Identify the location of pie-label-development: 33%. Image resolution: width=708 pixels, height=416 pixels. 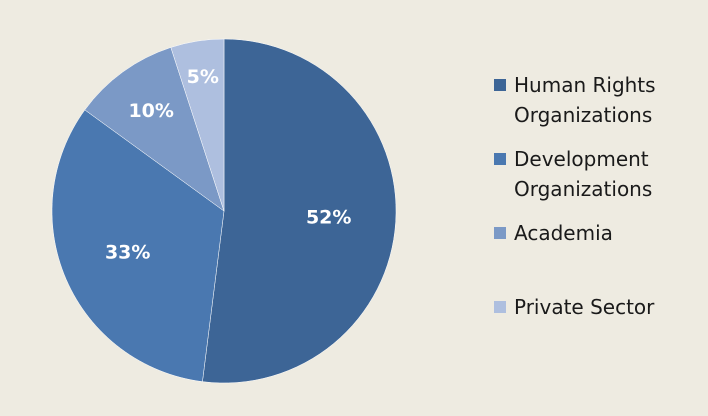
(127, 253).